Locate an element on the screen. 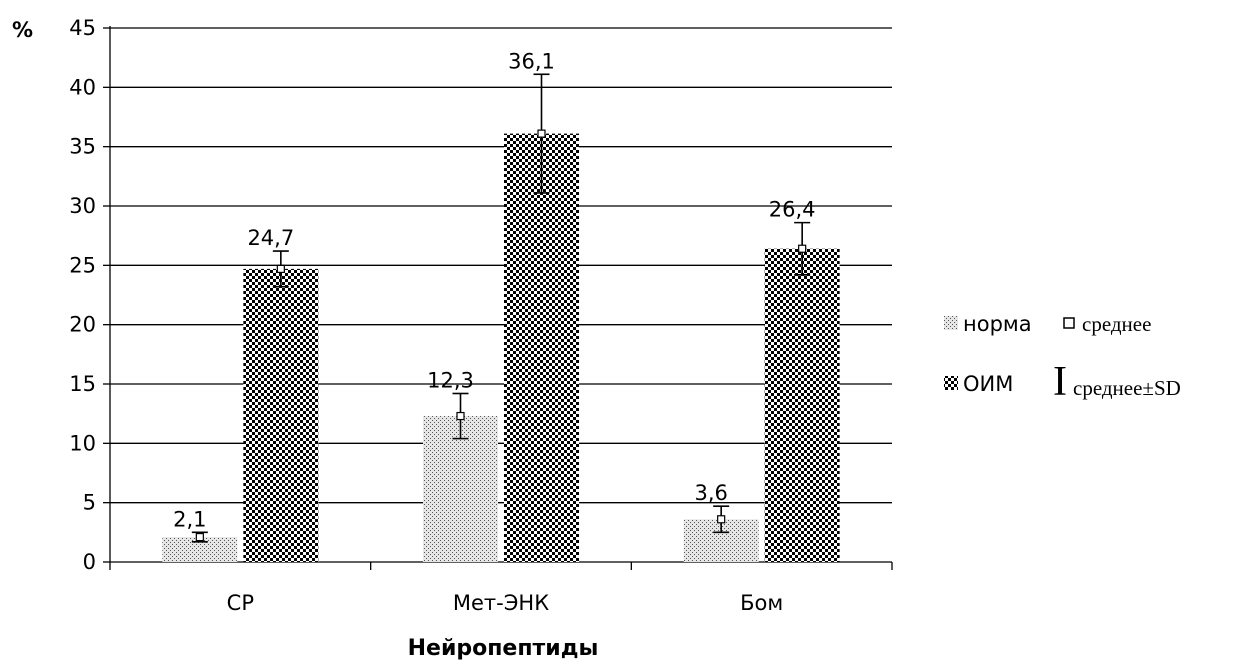  data-label: 12,3 is located at coordinates (450, 380).